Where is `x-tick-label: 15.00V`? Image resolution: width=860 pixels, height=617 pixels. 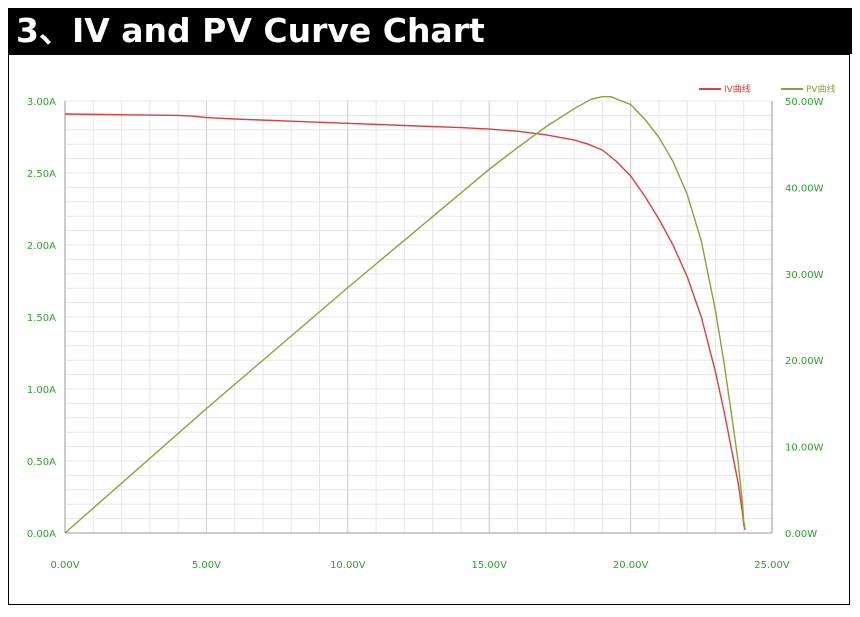
x-tick-label: 15.00V is located at coordinates (489, 565).